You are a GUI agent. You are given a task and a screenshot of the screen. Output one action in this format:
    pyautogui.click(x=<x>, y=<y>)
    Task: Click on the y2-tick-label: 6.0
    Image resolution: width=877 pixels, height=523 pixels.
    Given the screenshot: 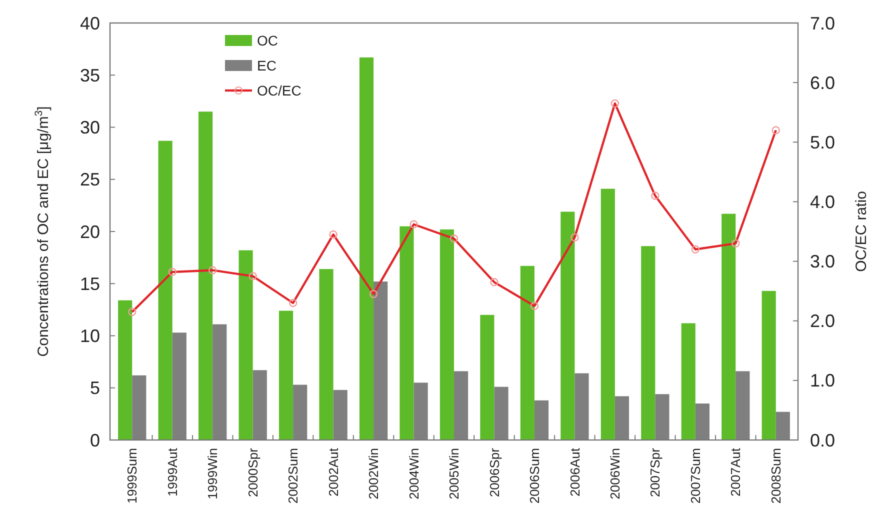 What is the action you would take?
    pyautogui.click(x=823, y=82)
    